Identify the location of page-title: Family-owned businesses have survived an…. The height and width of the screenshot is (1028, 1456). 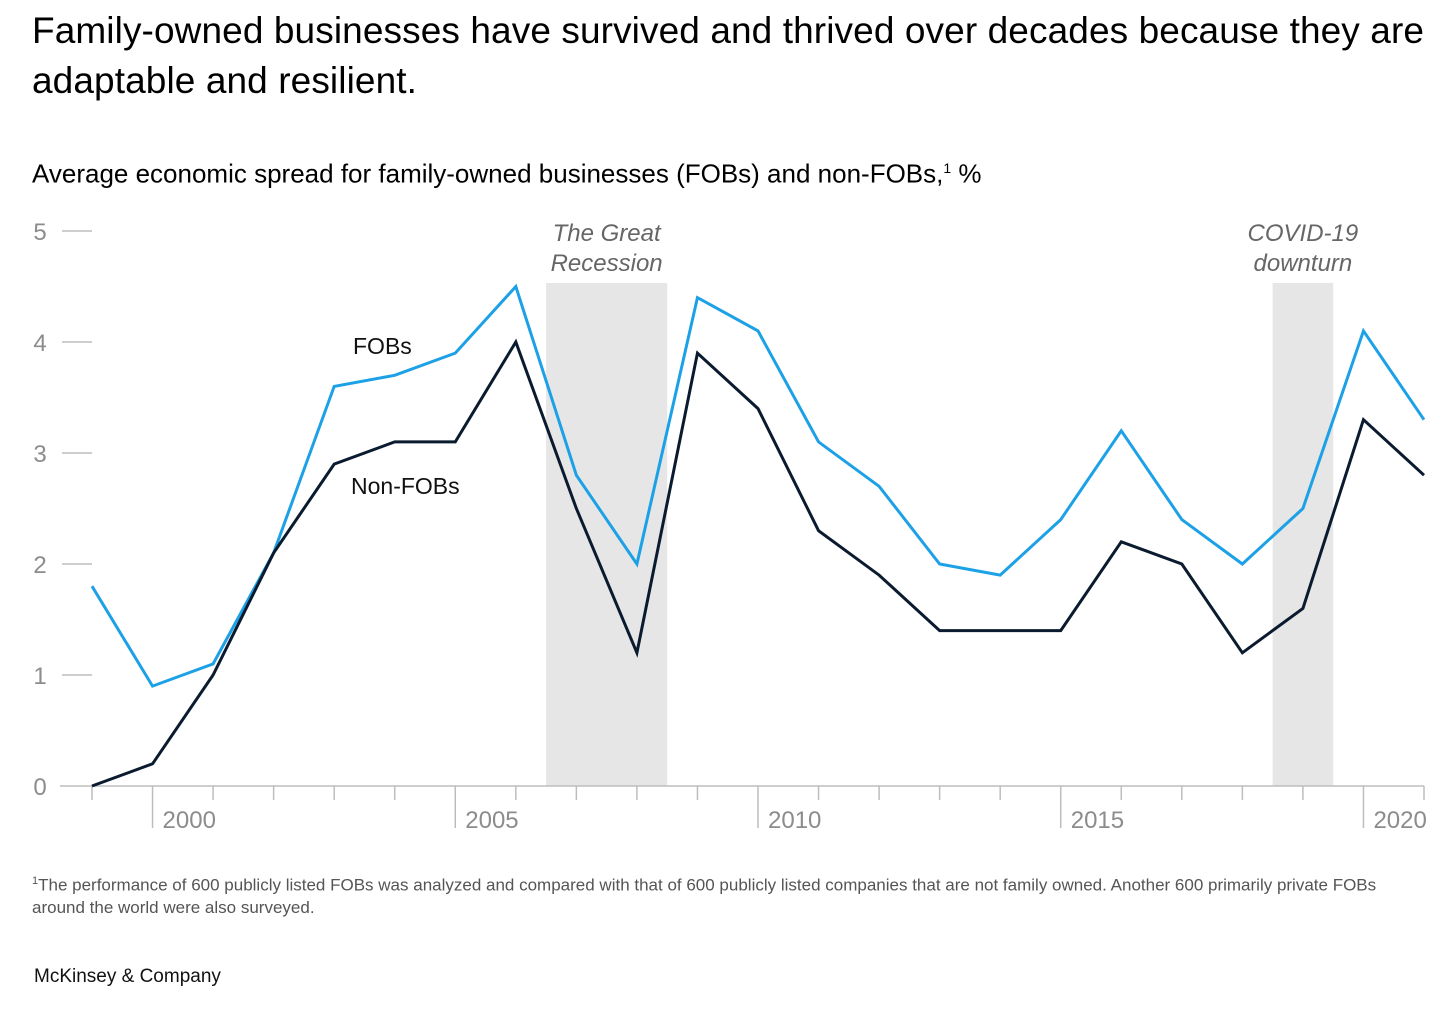
(728, 55).